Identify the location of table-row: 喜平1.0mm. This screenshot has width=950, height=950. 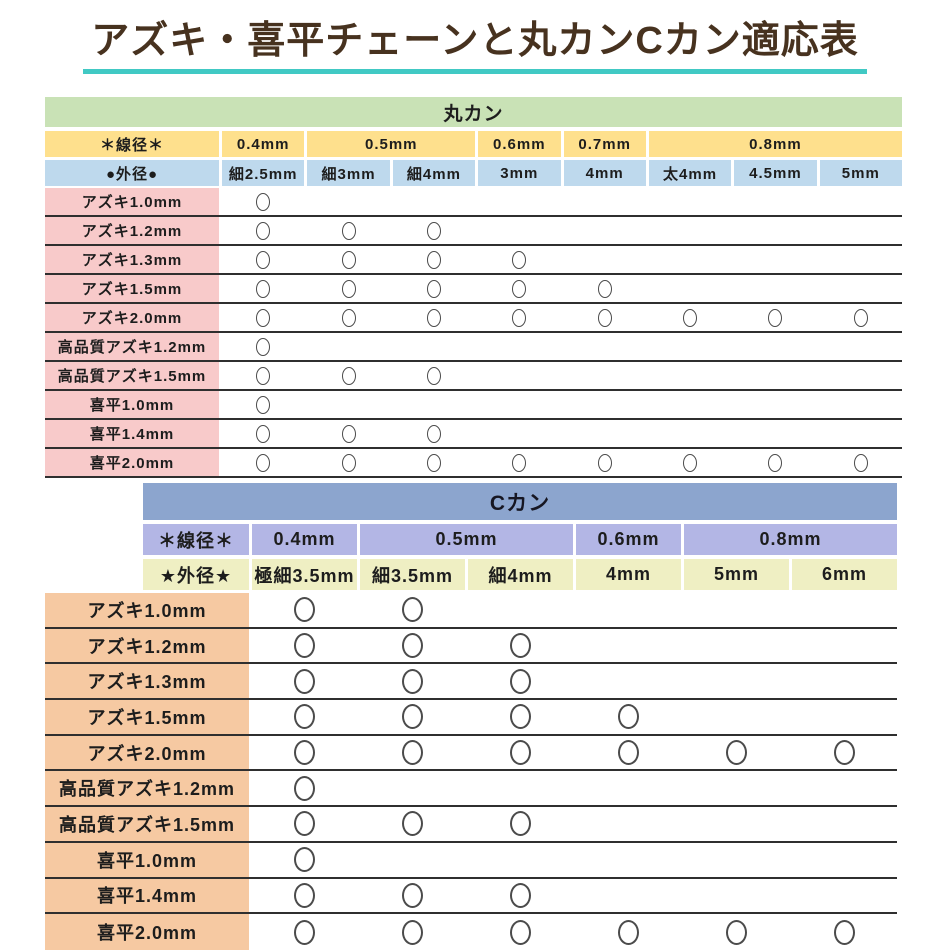
(471, 860).